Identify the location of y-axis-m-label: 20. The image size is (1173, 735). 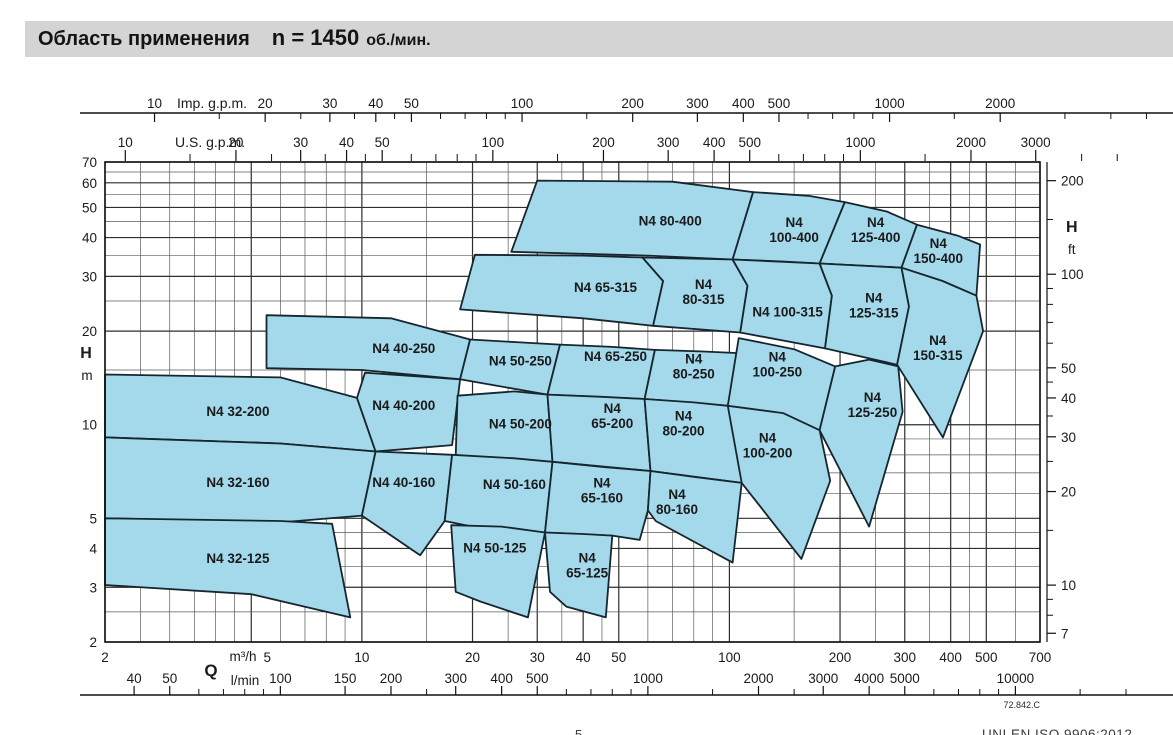
(89, 331).